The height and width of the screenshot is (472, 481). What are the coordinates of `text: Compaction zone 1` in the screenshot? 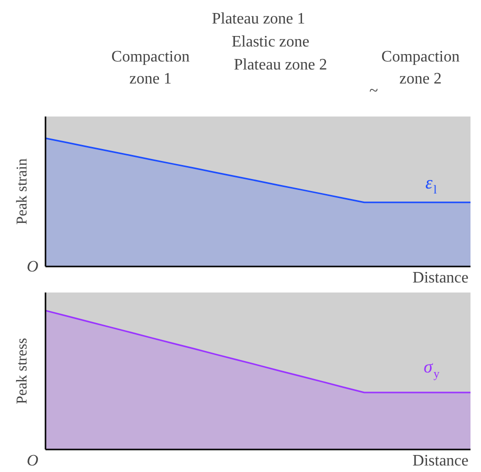 It's located at (150, 68).